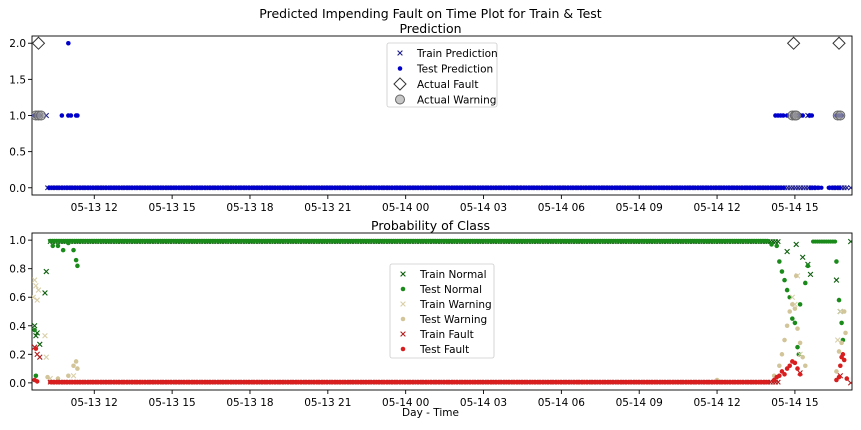  Describe the element at coordinates (483, 403) in the screenshot. I see `x-tick-label: 05-14 03` at that location.